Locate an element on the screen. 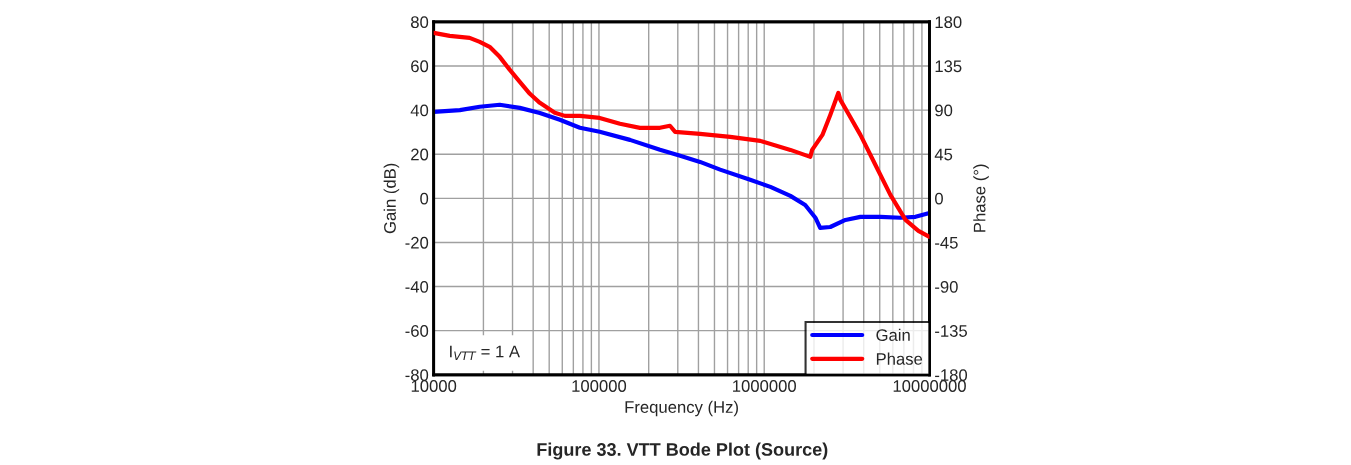 The width and height of the screenshot is (1351, 465). text: Figure 33. VTT Bode Plot (Source) is located at coordinates (682, 451).